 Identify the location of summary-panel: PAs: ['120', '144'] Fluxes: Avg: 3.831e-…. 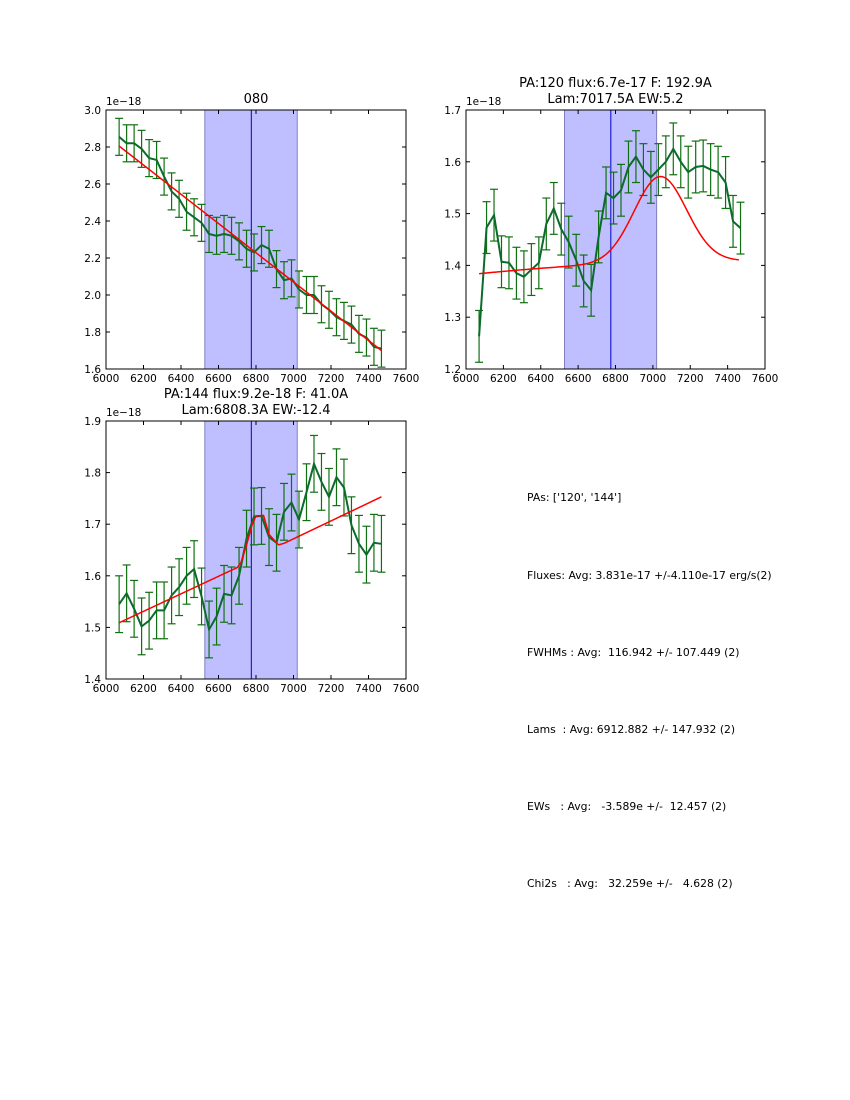
(649, 678).